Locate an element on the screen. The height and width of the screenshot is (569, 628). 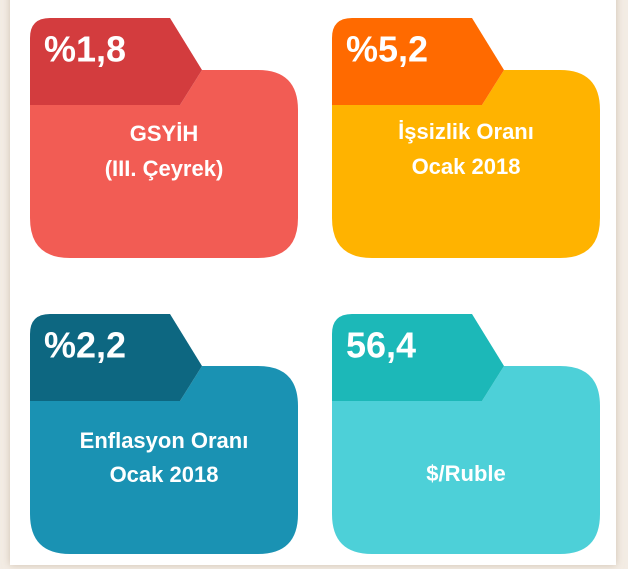
tile-value: %1,8 is located at coordinates (85, 49).